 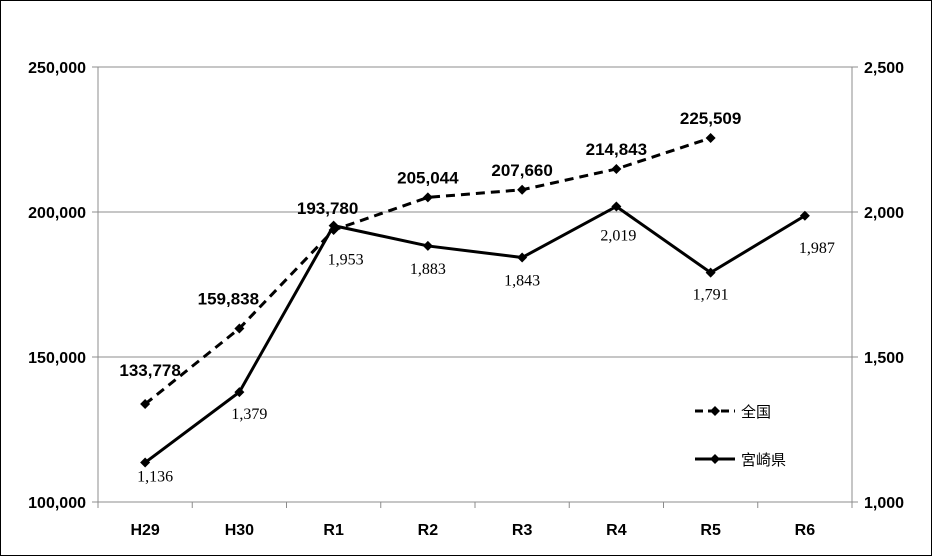 What do you see at coordinates (616, 149) in the screenshot?
I see `data-label-national: 214,843` at bounding box center [616, 149].